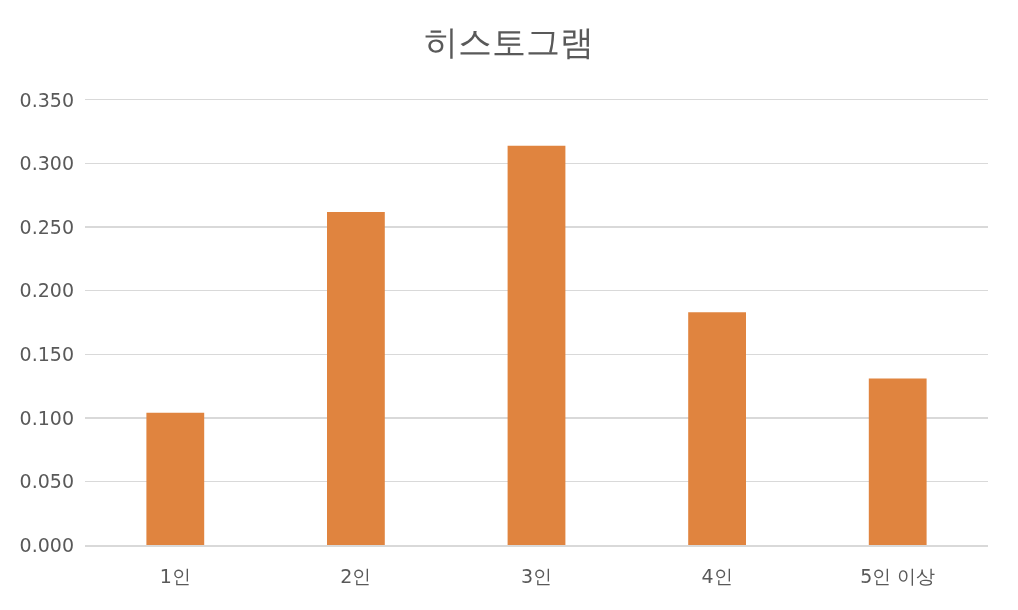  Describe the element at coordinates (717, 576) in the screenshot. I see `x-tick-label: 4인` at that location.